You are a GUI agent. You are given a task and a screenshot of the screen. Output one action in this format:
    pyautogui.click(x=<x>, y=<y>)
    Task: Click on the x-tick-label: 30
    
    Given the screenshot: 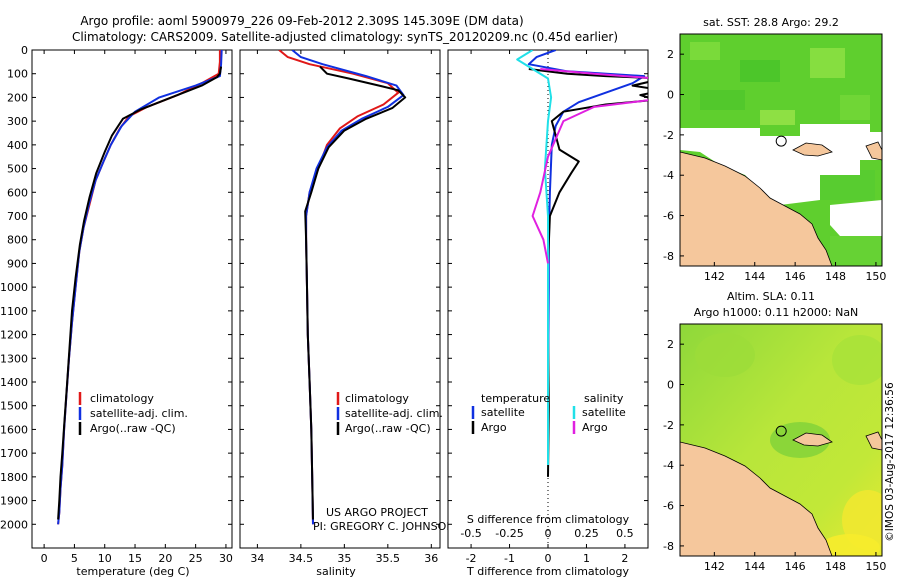 What is the action you would take?
    pyautogui.click(x=226, y=558)
    